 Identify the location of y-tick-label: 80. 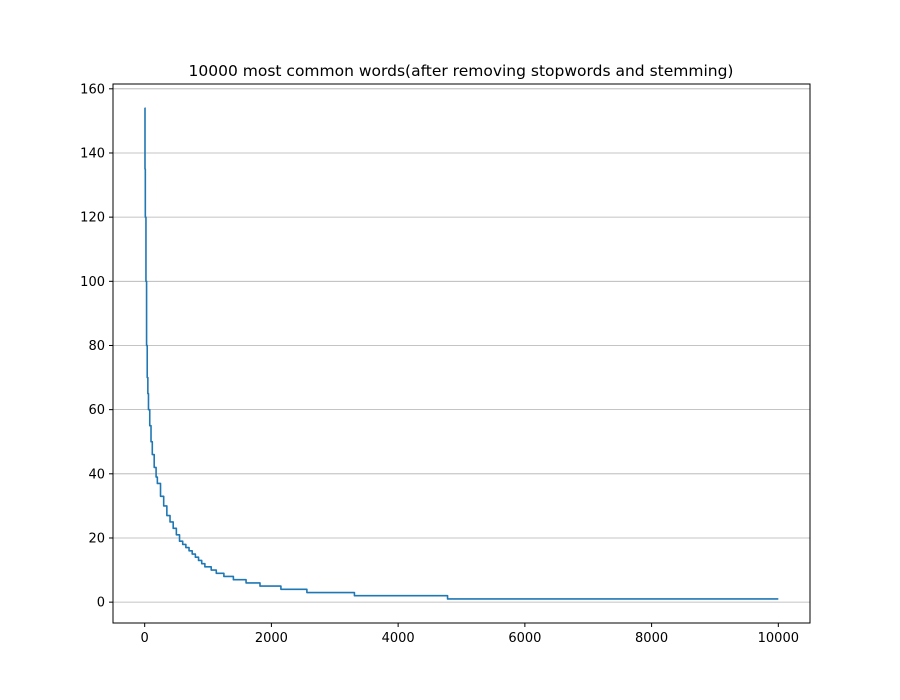
(96, 346).